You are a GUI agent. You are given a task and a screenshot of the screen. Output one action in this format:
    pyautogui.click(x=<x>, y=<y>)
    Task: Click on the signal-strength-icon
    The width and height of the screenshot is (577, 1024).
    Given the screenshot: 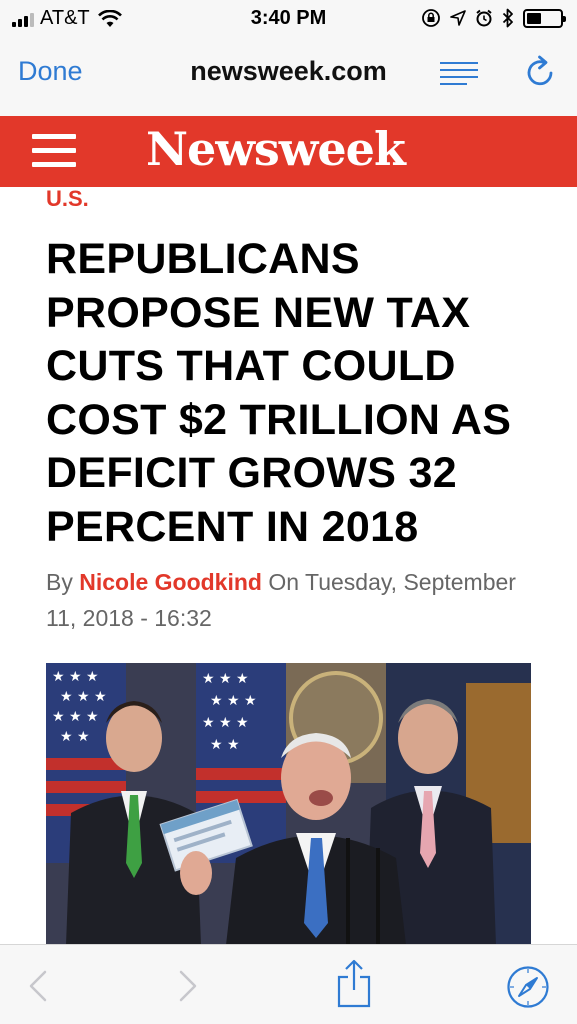 What is the action you would take?
    pyautogui.click(x=23, y=19)
    